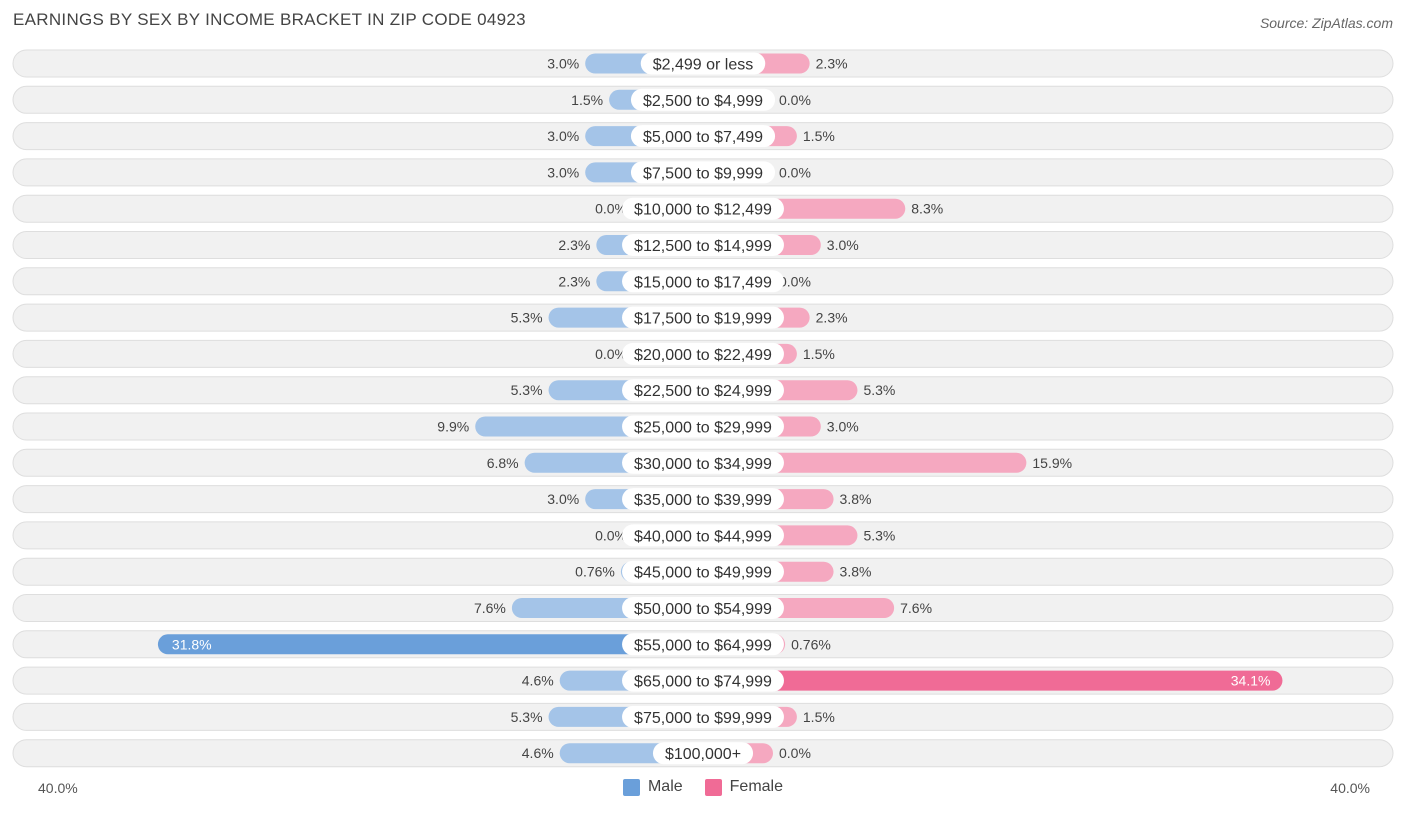 This screenshot has height=813, width=1406. What do you see at coordinates (58, 788) in the screenshot?
I see `axis-left-label: 40.0%` at bounding box center [58, 788].